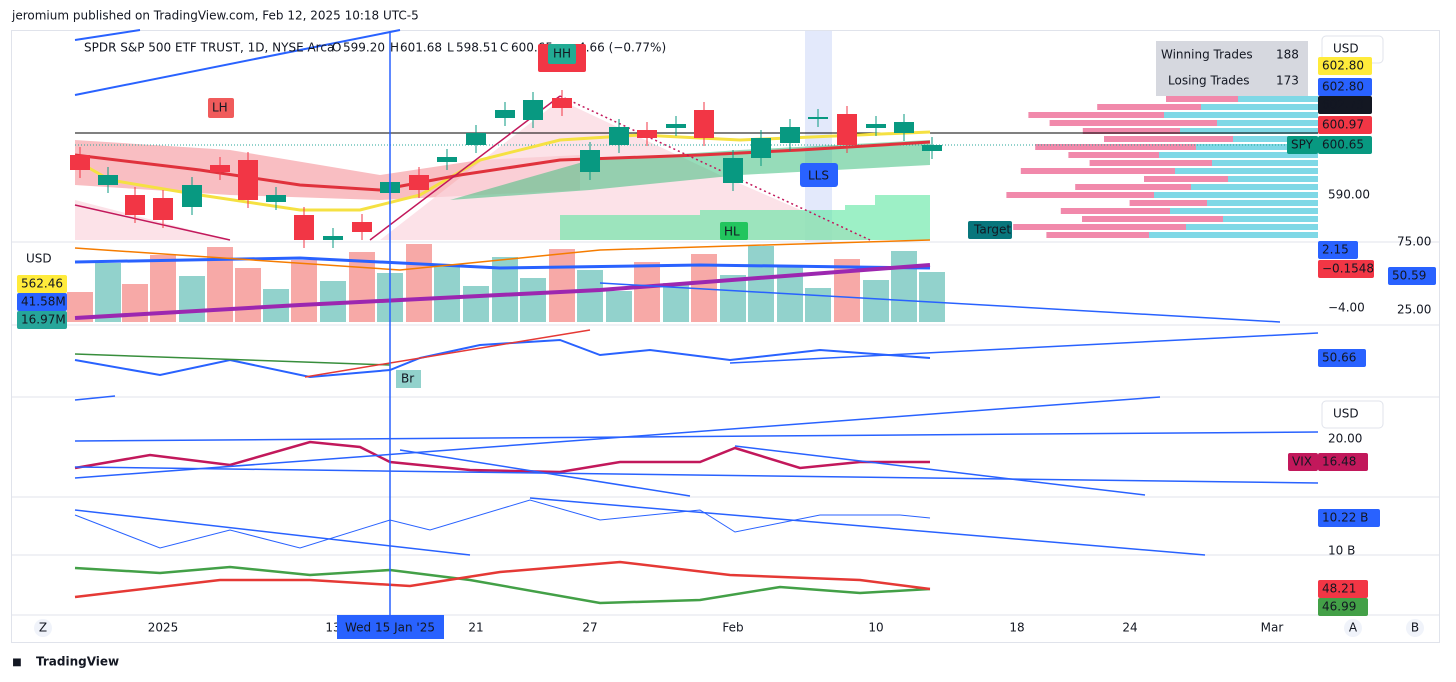  Describe the element at coordinates (1302, 462) in the screenshot. I see `pane-label: VIX` at that location.